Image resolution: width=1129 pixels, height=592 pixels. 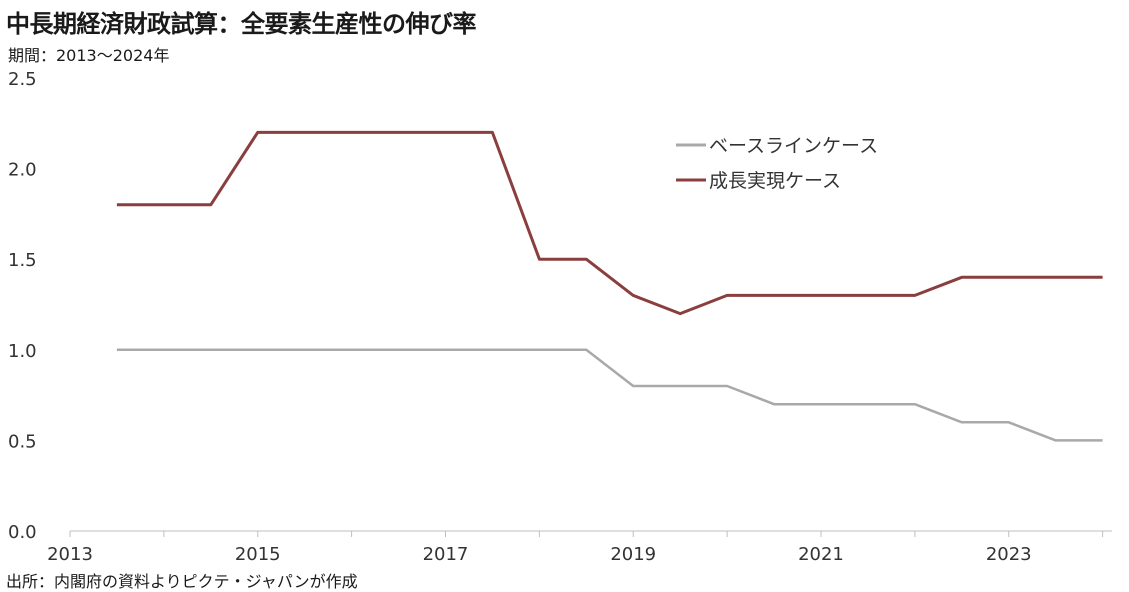 What do you see at coordinates (22, 441) in the screenshot?
I see `y-tick-label: 0.5` at bounding box center [22, 441].